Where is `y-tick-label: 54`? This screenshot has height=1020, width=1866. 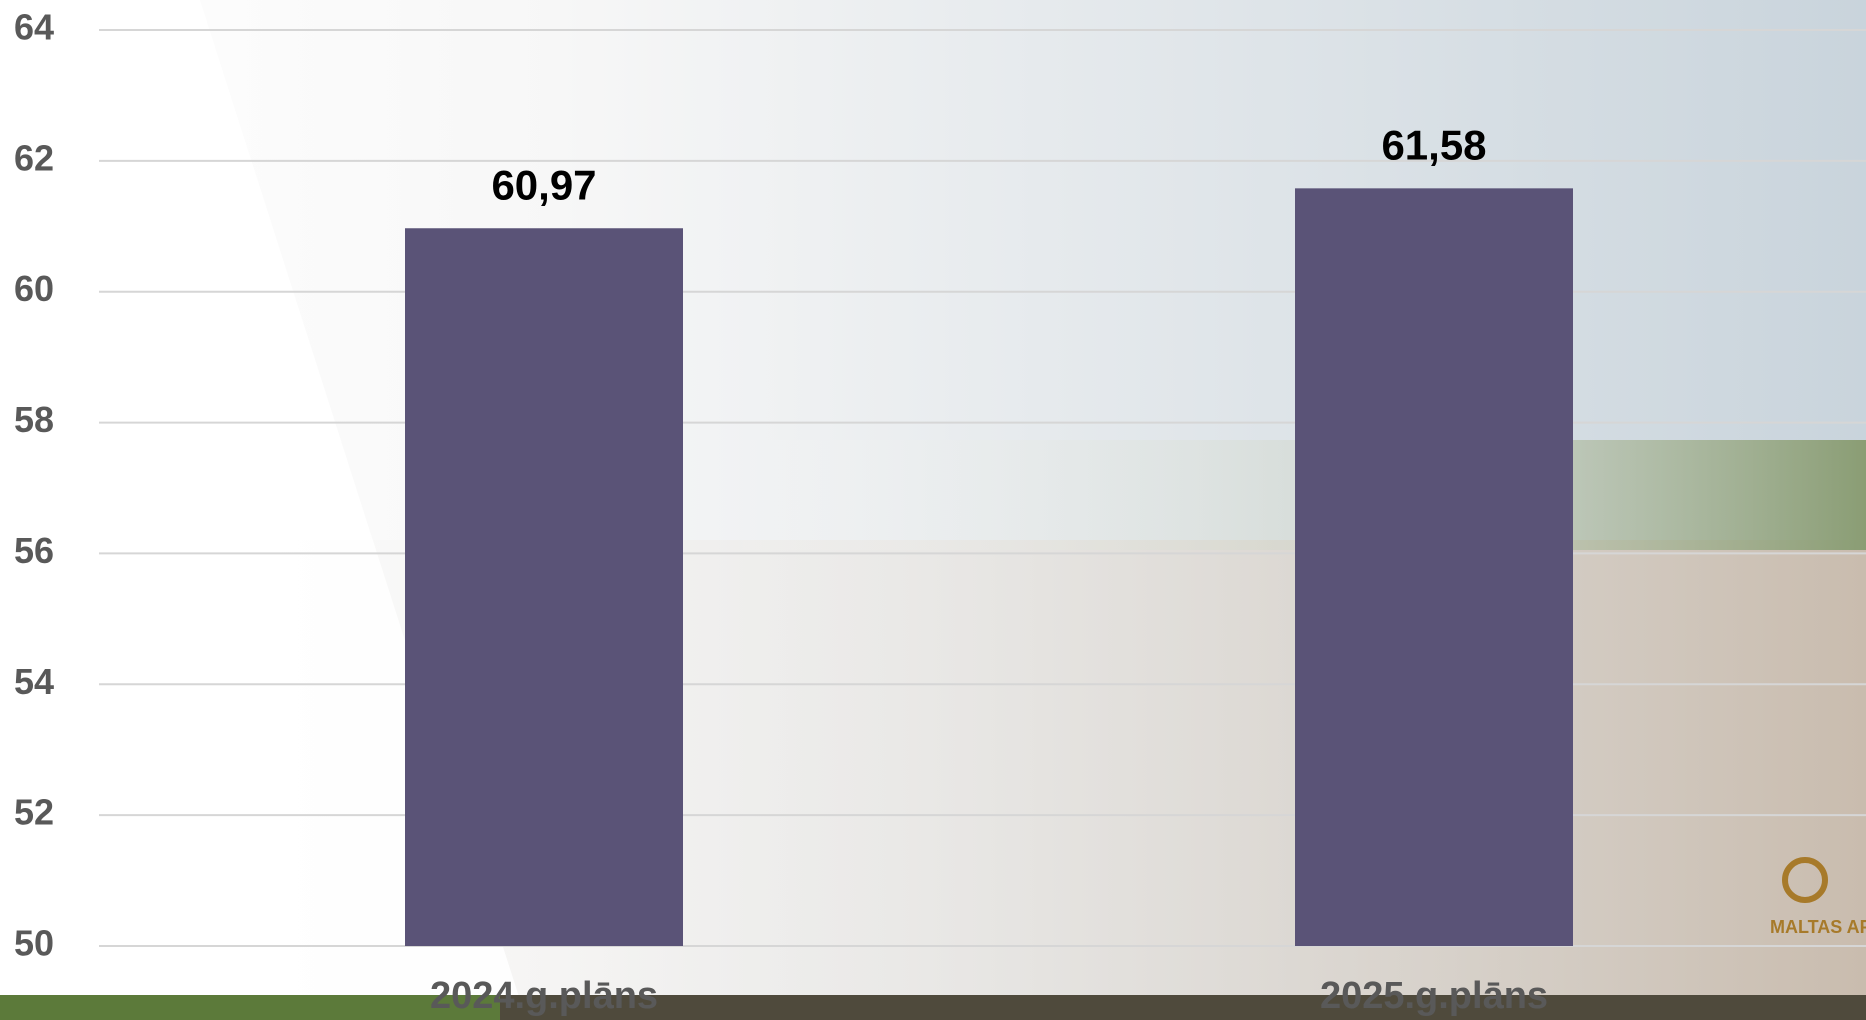 y-tick-label: 54 is located at coordinates (34, 681).